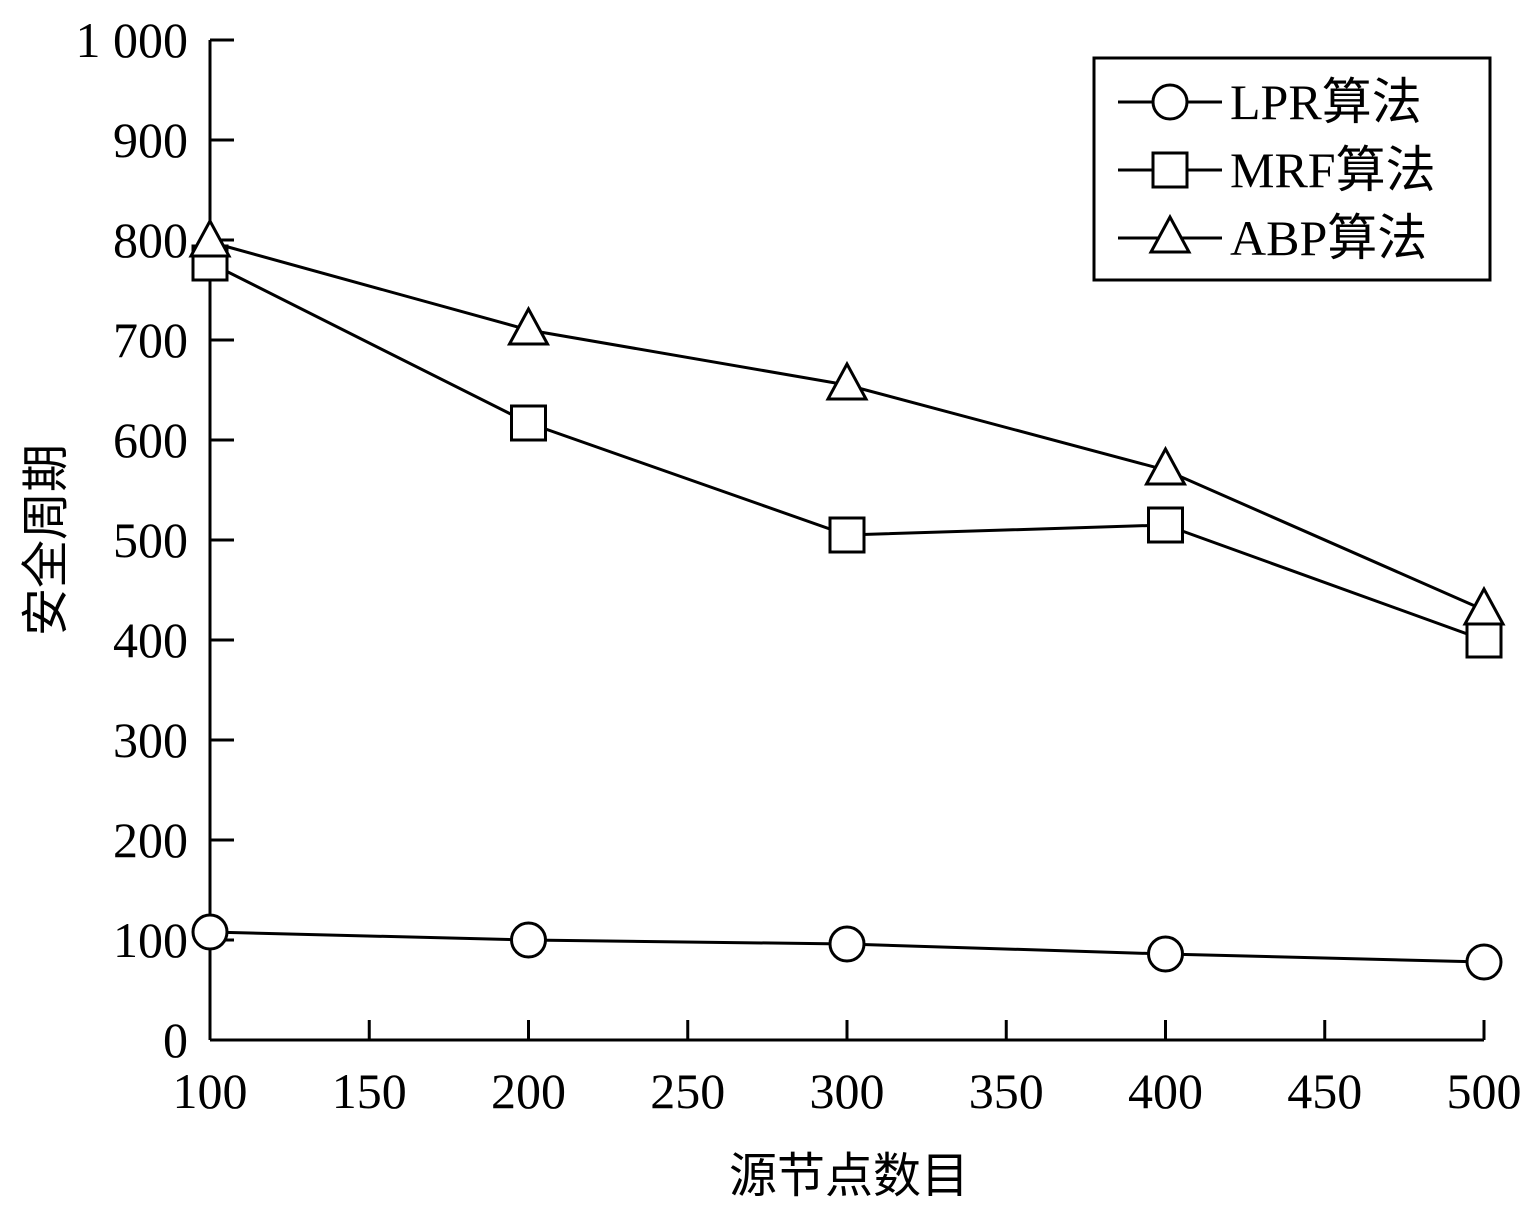  I want to click on legend-label: ABP算法, so click(1328, 238).